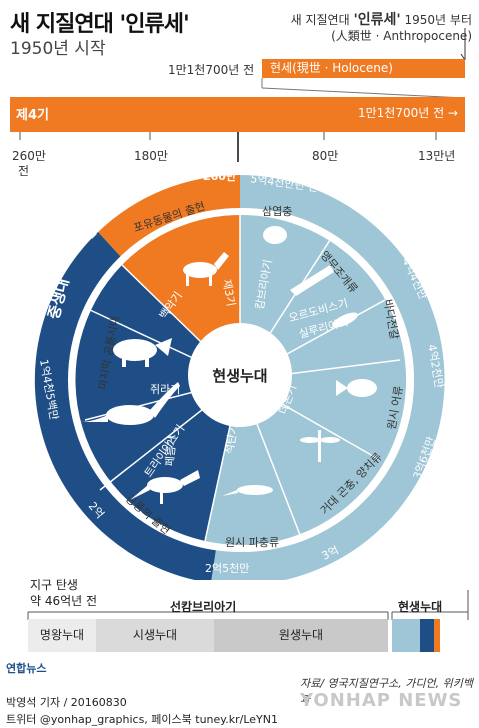  What do you see at coordinates (320, 20) in the screenshot?
I see `anthropocene-prefix: 새 지질연대` at bounding box center [320, 20].